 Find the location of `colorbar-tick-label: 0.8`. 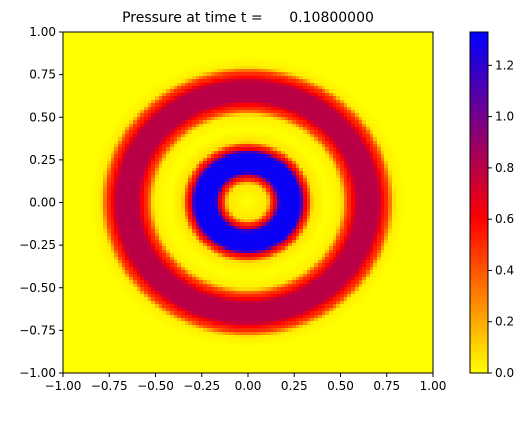

colorbar-tick-label: 0.8 is located at coordinates (504, 168).